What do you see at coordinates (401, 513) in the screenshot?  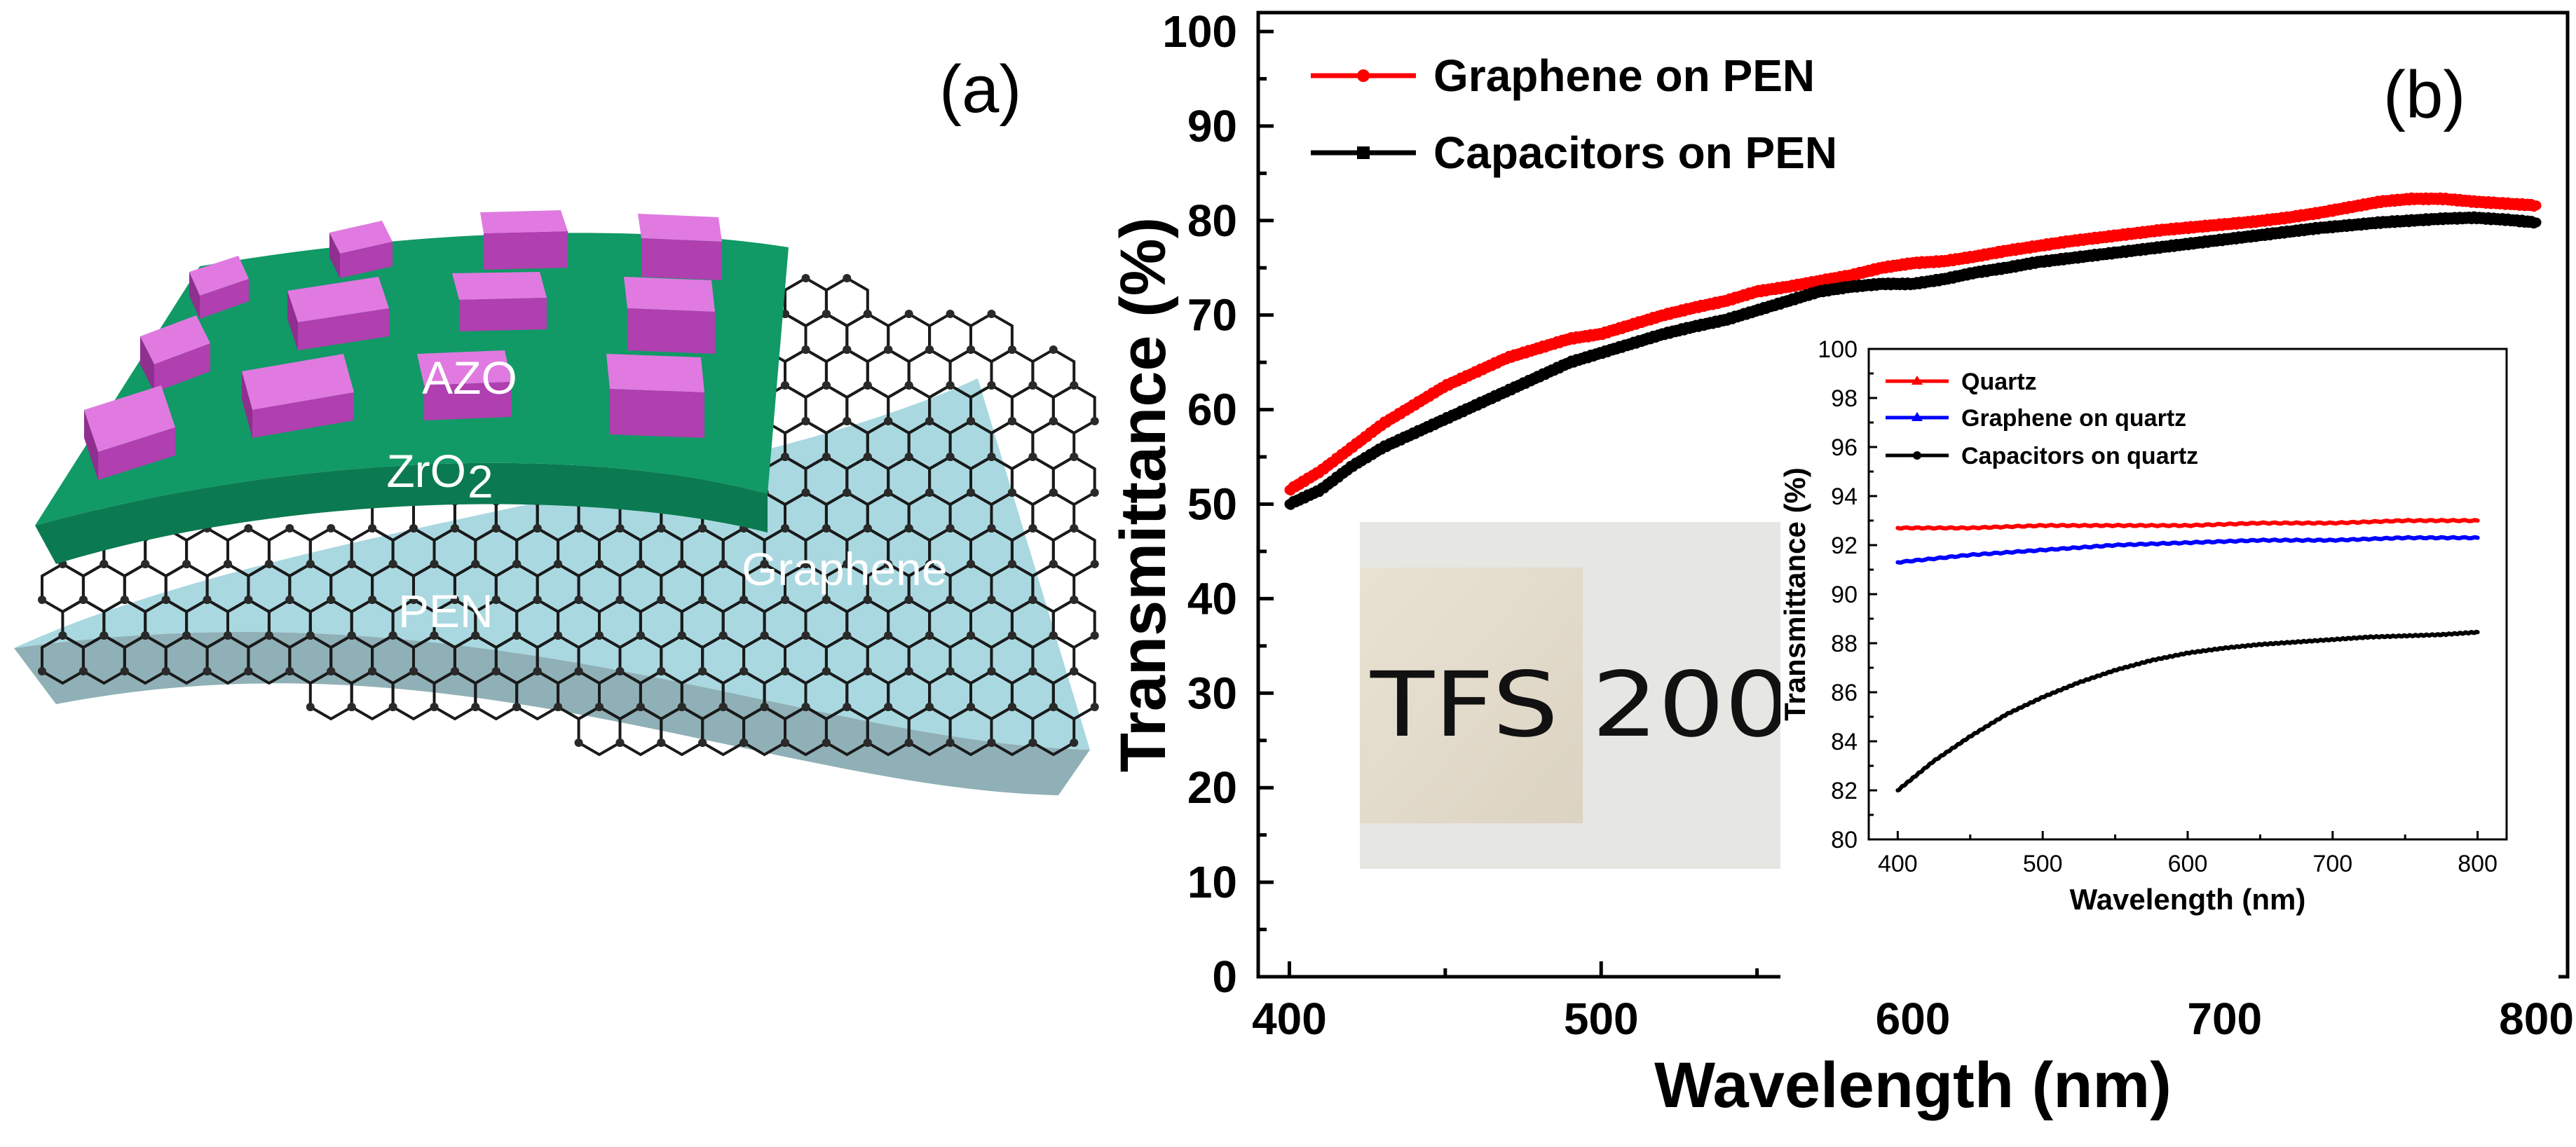 I see `zro2-layer-front` at bounding box center [401, 513].